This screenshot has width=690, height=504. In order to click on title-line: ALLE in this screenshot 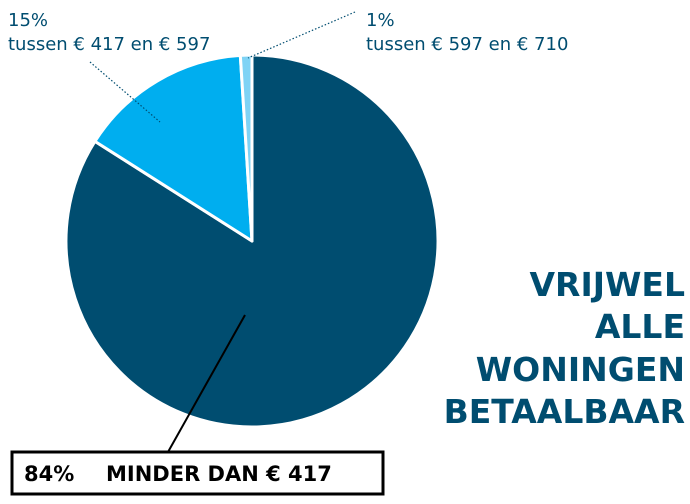, I will do `click(640, 326)`.